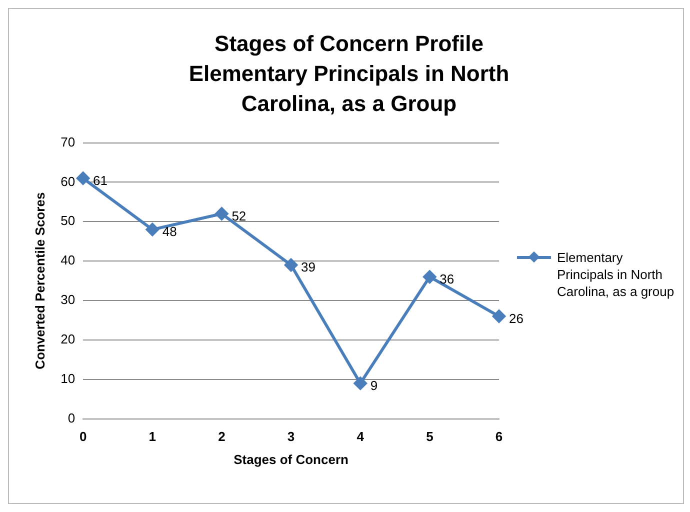 The image size is (690, 512). Describe the element at coordinates (516, 318) in the screenshot. I see `data-label: 26` at that location.